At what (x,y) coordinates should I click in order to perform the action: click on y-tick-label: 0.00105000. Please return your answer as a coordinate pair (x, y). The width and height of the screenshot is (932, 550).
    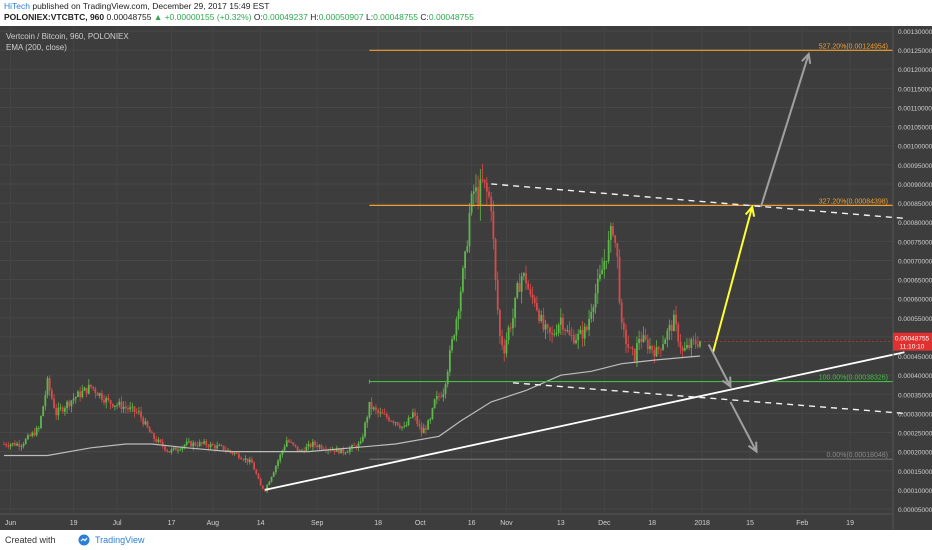
    Looking at the image, I should click on (915, 128).